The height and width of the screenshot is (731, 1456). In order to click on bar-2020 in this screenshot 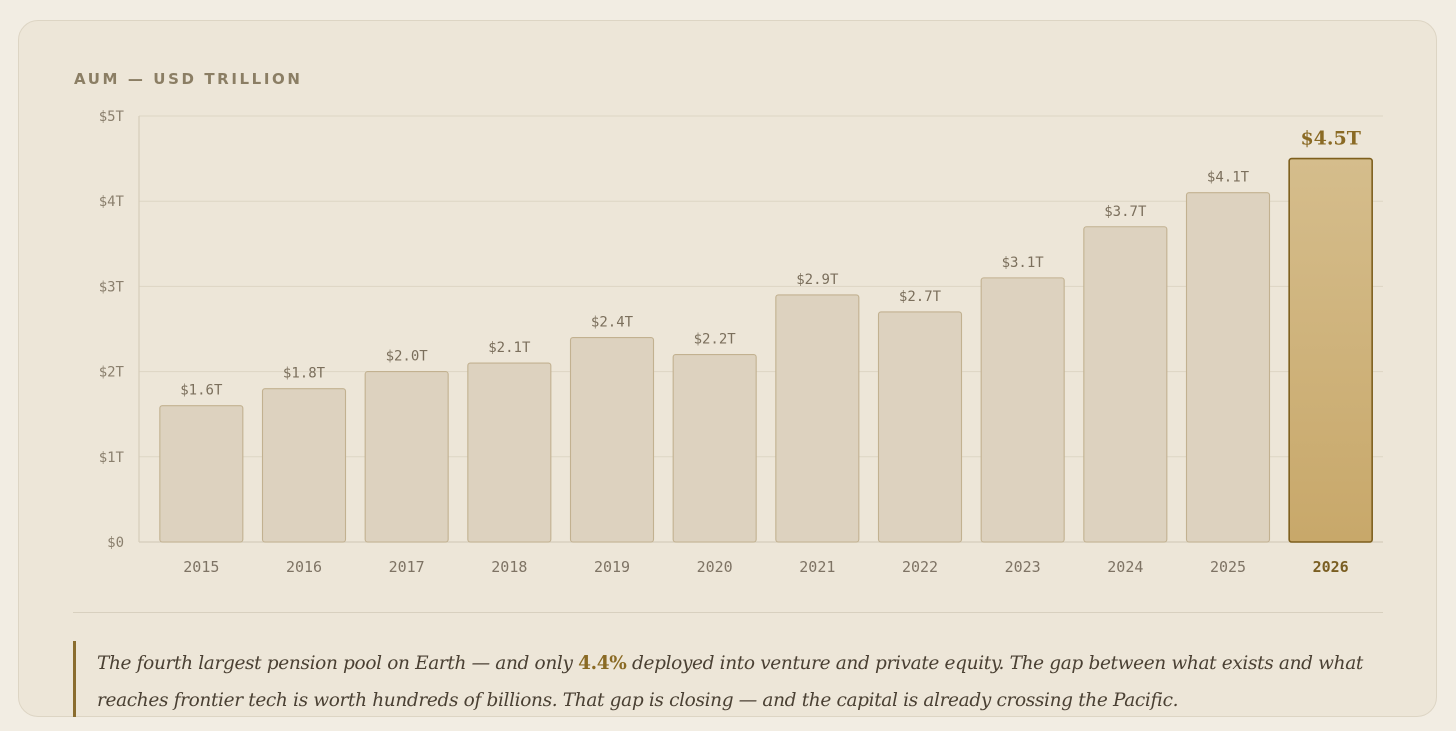, I will do `click(714, 448)`.